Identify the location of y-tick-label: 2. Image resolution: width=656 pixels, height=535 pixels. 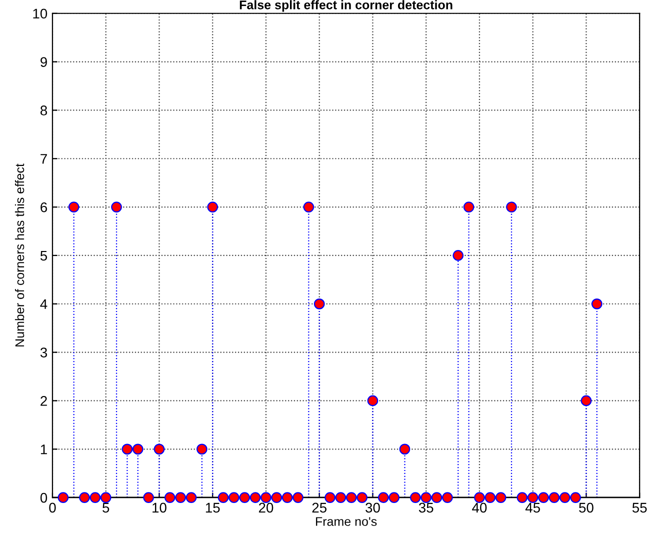
(43, 401).